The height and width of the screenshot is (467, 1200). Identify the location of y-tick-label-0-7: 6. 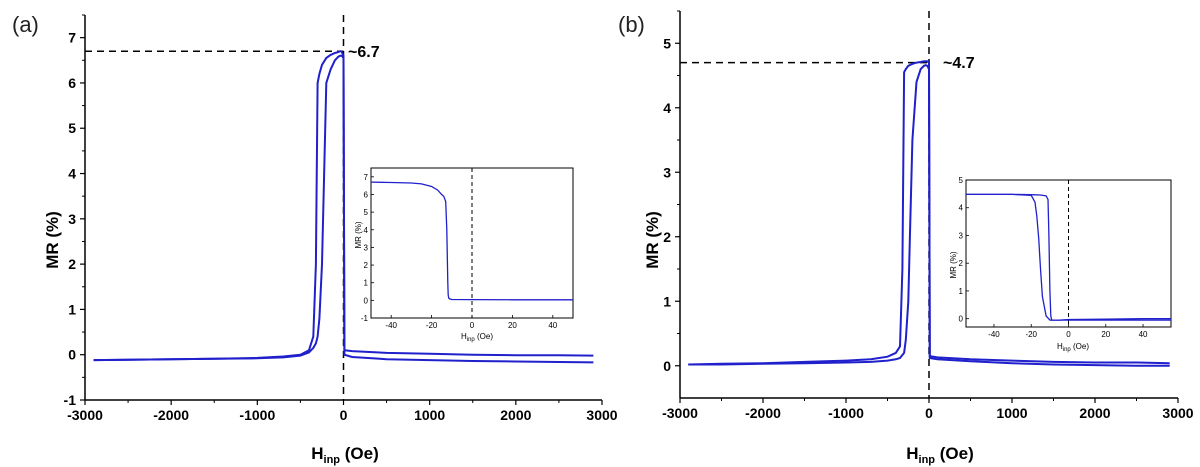
(72, 83).